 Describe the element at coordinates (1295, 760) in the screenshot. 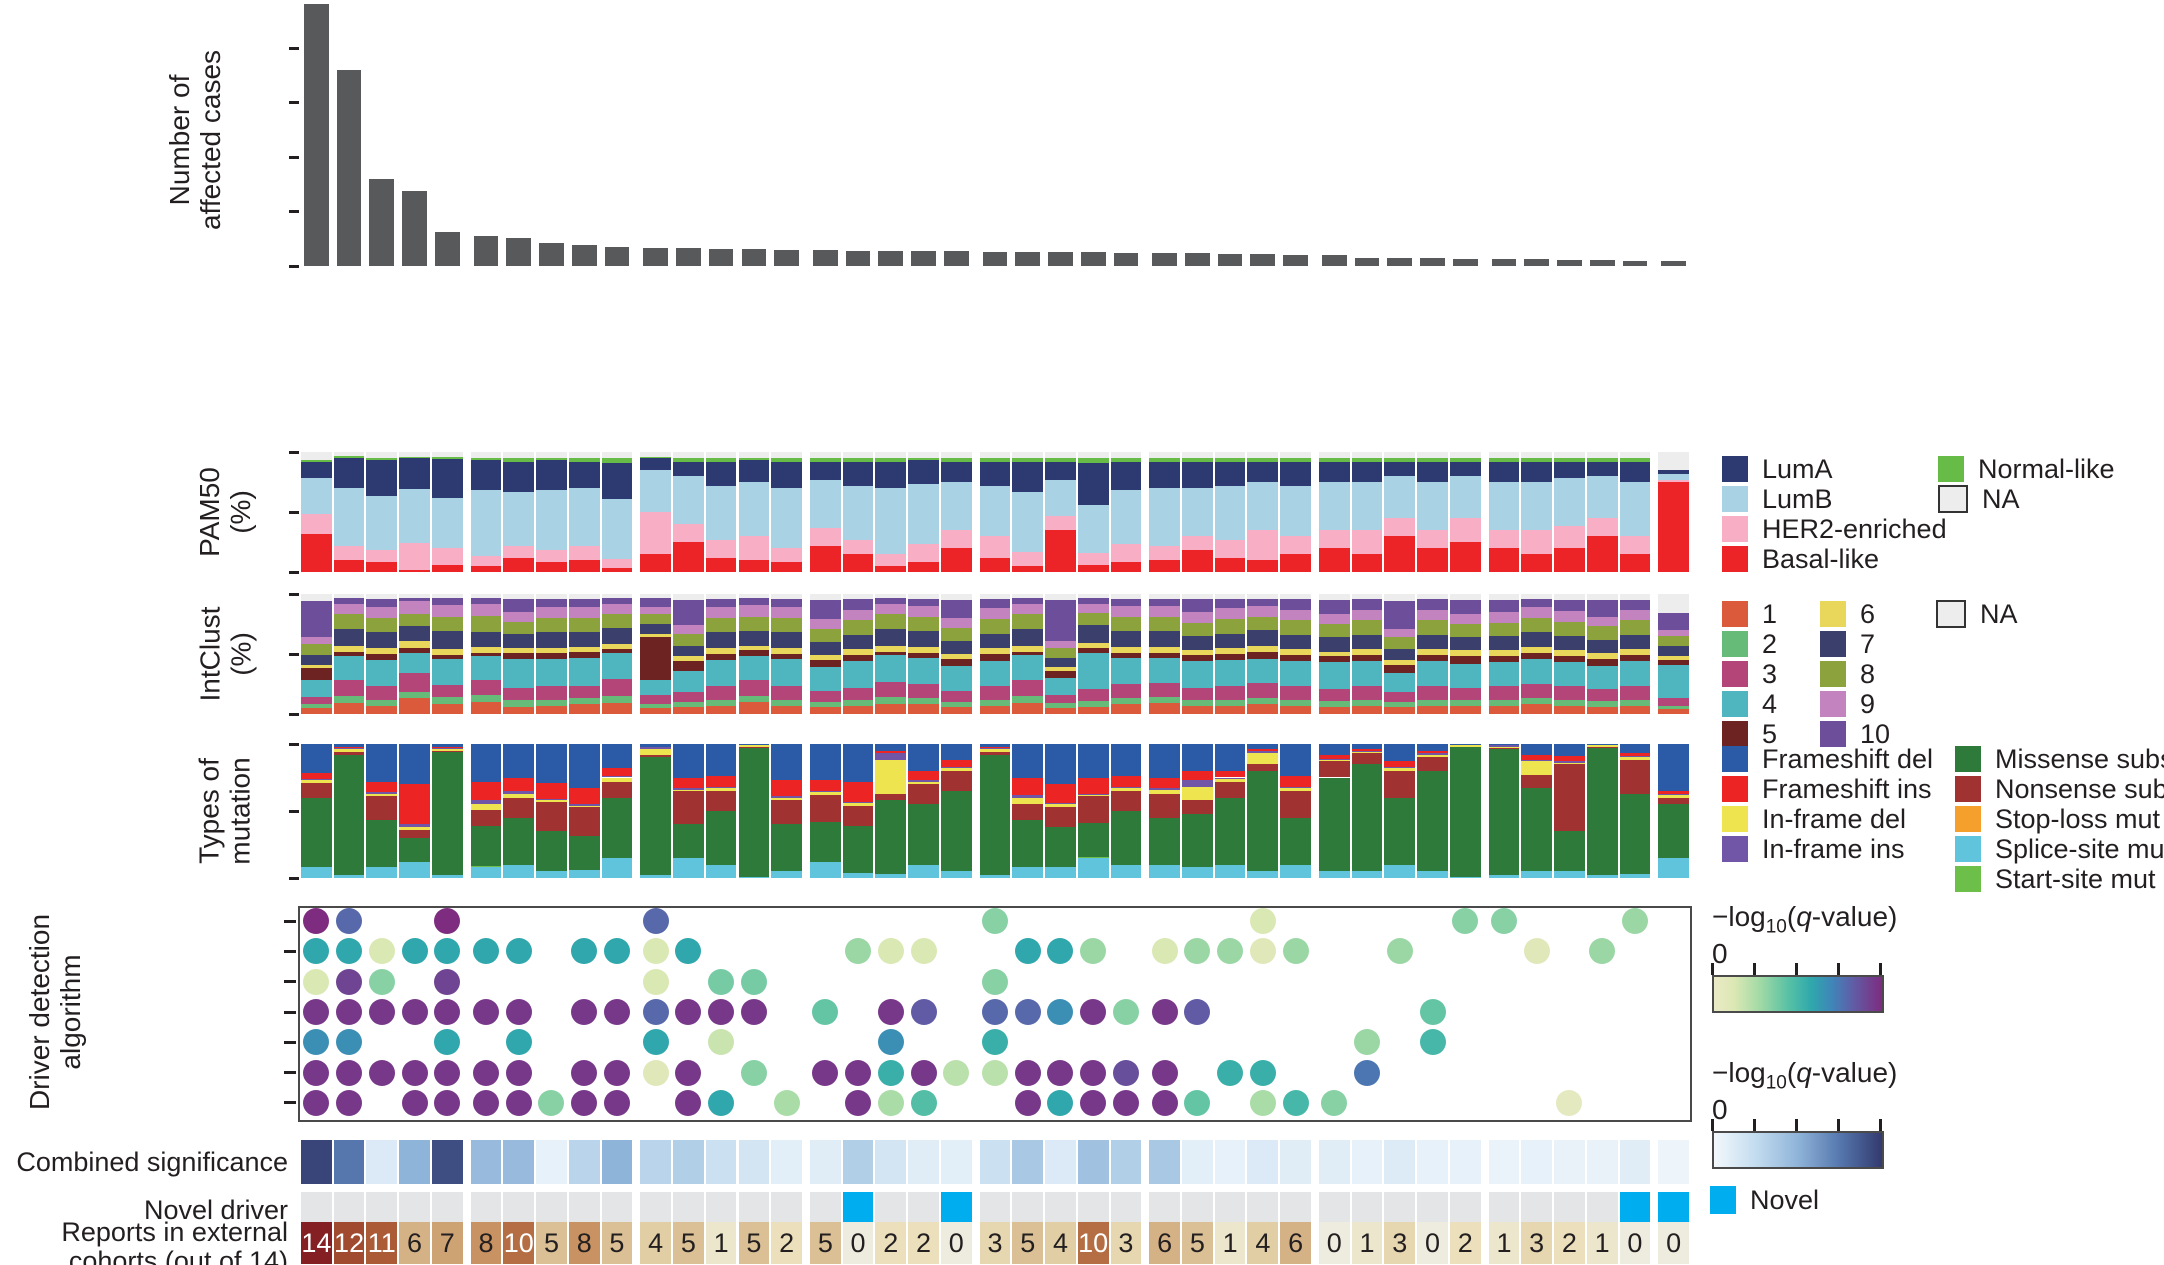

I see `types-panel-seg-NCOR1-Frameshift del` at that location.